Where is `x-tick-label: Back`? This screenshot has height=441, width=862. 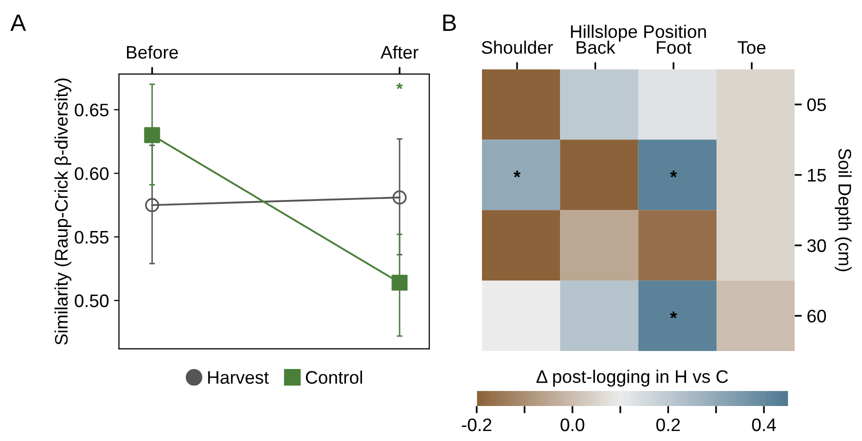 x-tick-label: Back is located at coordinates (596, 47).